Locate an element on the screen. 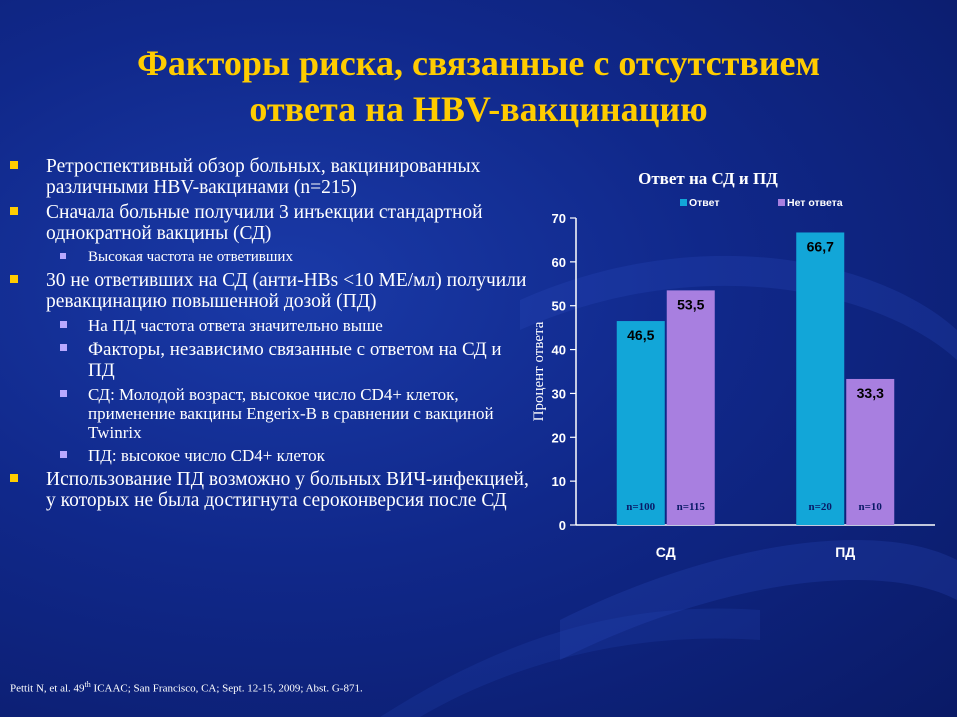 Image resolution: width=957 pixels, height=717 pixels. sub-bullet-item: Высокая частота не ответивших is located at coordinates (270, 257).